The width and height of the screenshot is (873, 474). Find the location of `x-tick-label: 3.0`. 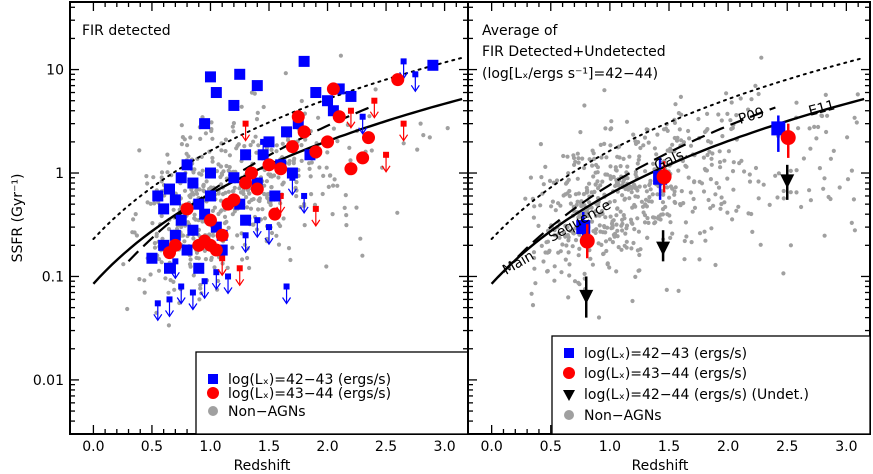

x-tick-label: 3.0 is located at coordinates (444, 447).